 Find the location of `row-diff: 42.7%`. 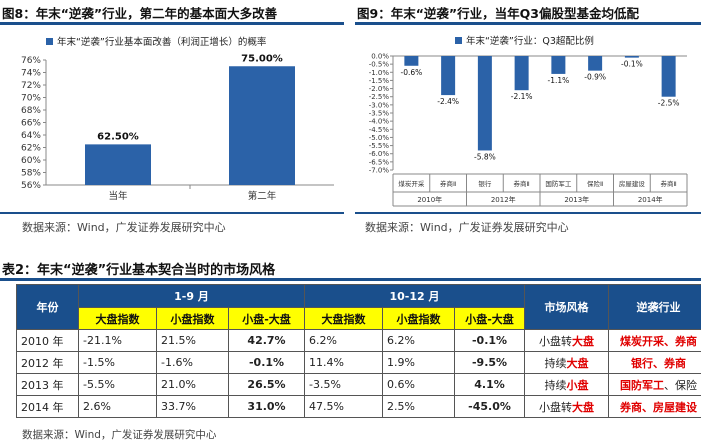

row-diff: 42.7% is located at coordinates (266, 340).